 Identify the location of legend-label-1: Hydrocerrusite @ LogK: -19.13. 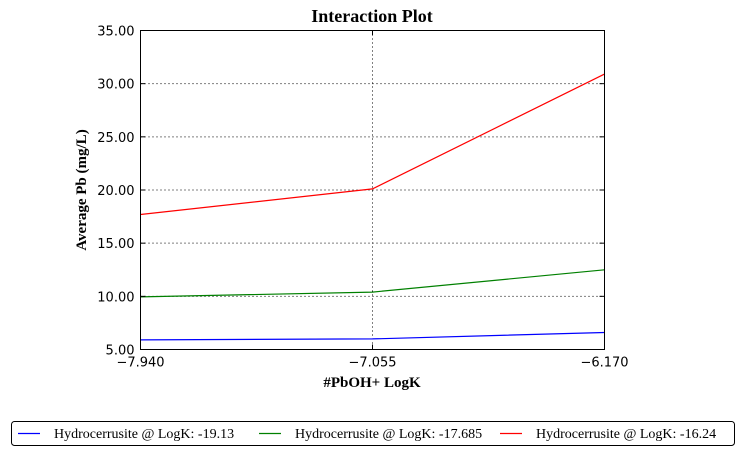
(144, 434).